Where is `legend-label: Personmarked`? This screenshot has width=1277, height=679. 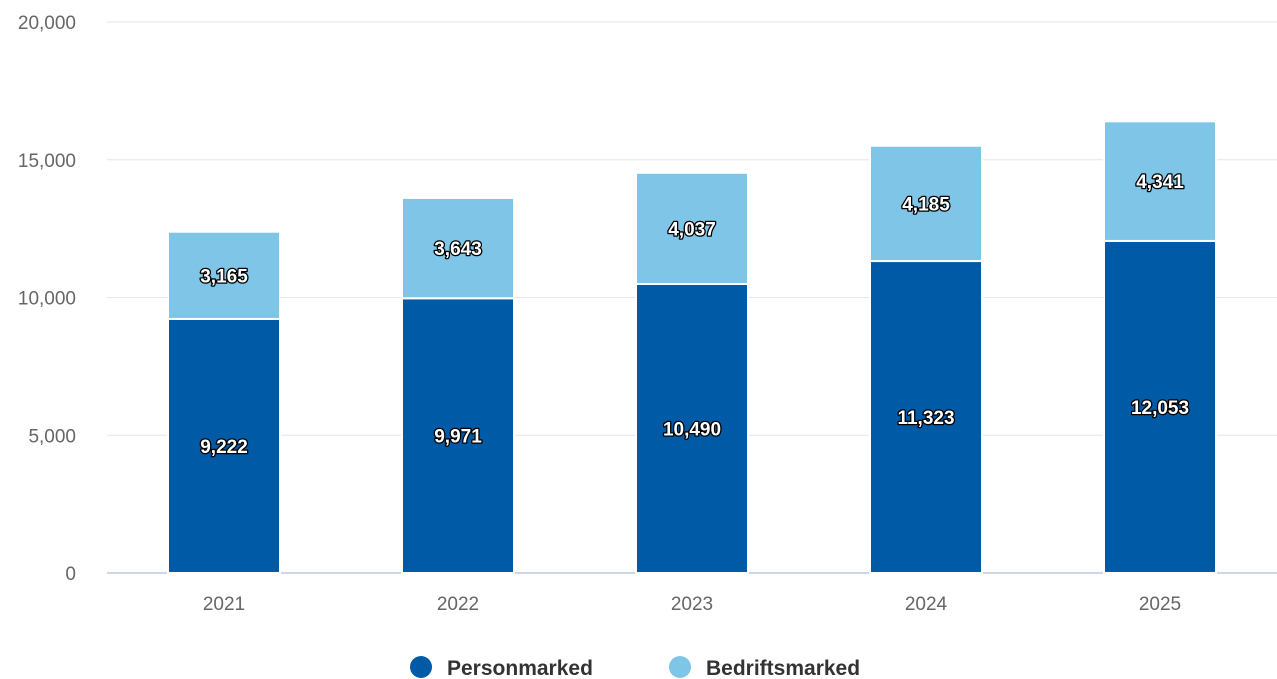 legend-label: Personmarked is located at coordinates (520, 668).